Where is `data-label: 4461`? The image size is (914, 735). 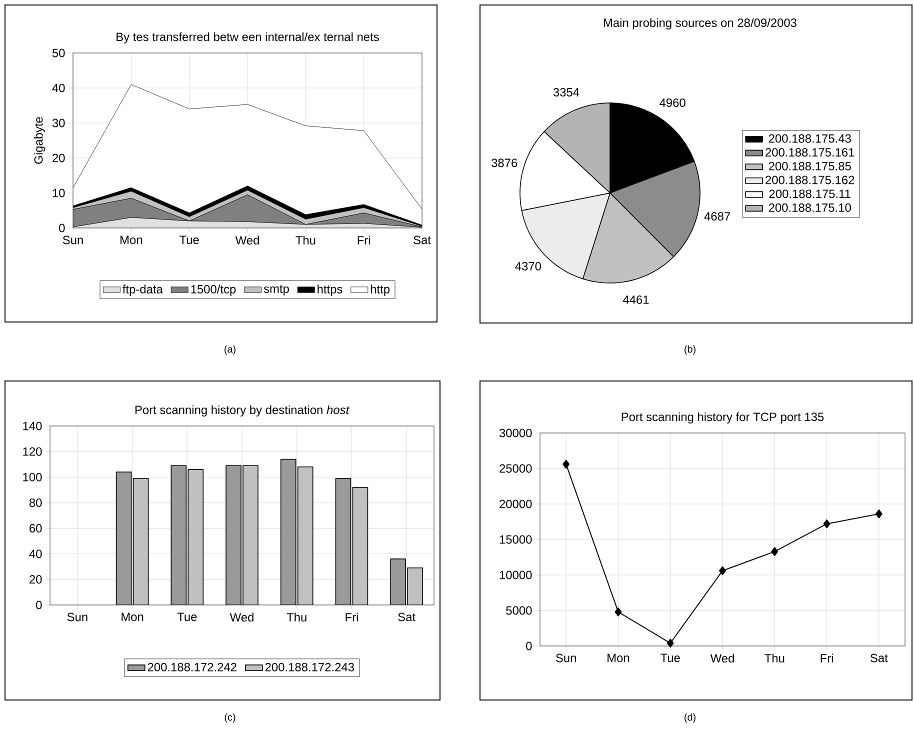 data-label: 4461 is located at coordinates (635, 299).